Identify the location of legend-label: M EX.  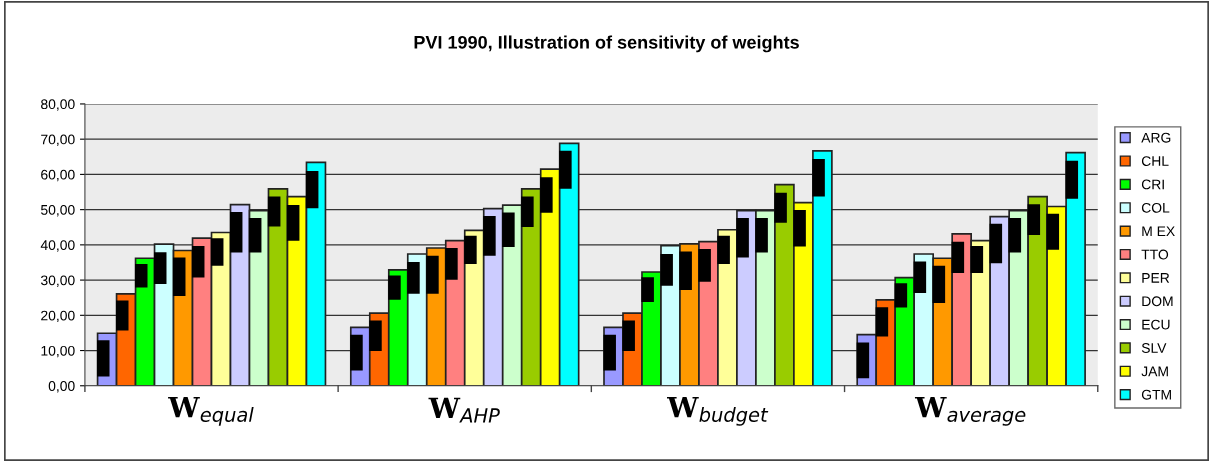
(1158, 231).